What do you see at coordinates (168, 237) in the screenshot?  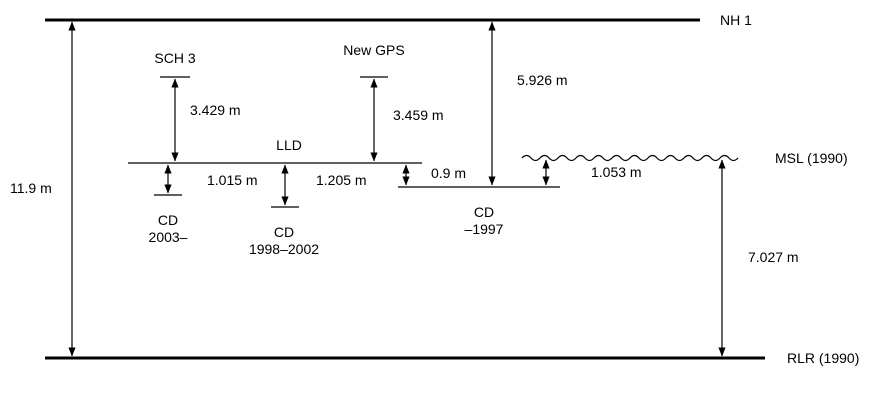 I see `label-cd2003-line2: 2003–` at bounding box center [168, 237].